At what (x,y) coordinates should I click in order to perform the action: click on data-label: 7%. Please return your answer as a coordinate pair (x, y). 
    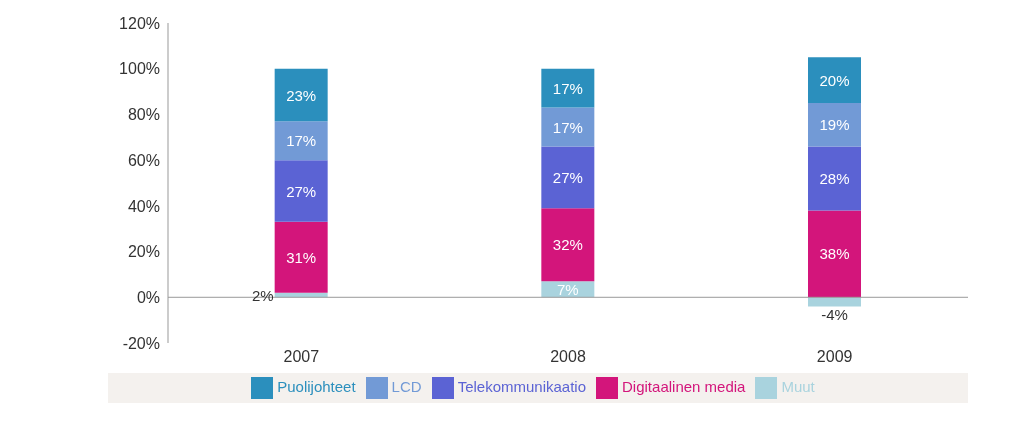
    Looking at the image, I should click on (567, 289).